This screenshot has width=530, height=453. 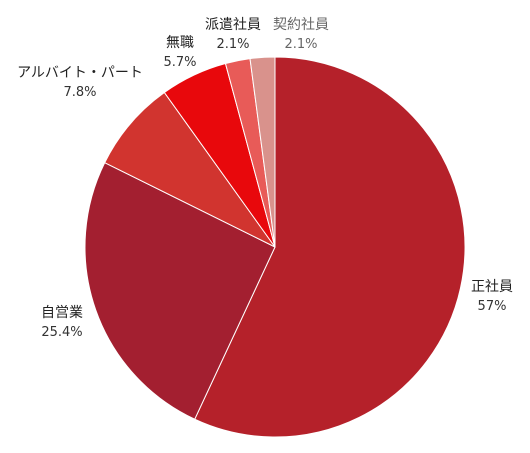 I want to click on slice-value-1: 25.4%, so click(x=61, y=332).